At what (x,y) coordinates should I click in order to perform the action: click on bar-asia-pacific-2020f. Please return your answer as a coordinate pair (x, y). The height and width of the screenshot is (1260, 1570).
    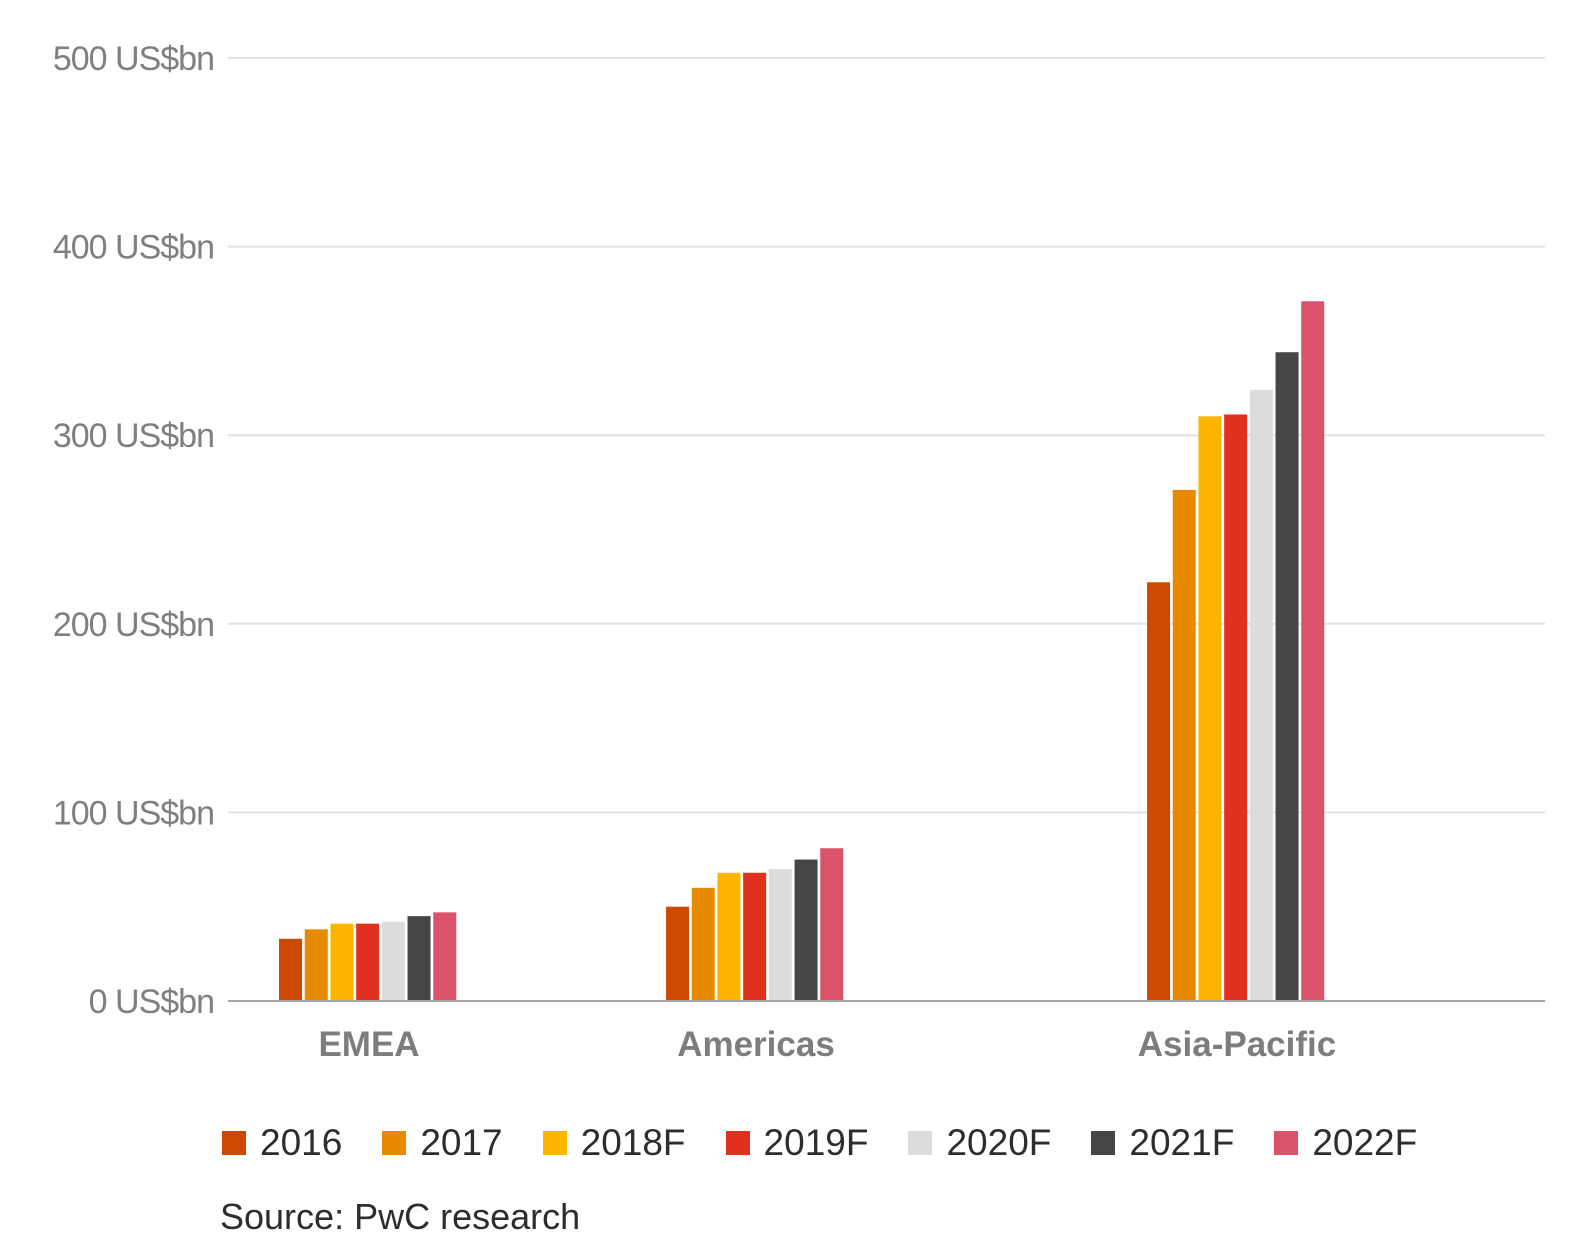
    Looking at the image, I should click on (1261, 695).